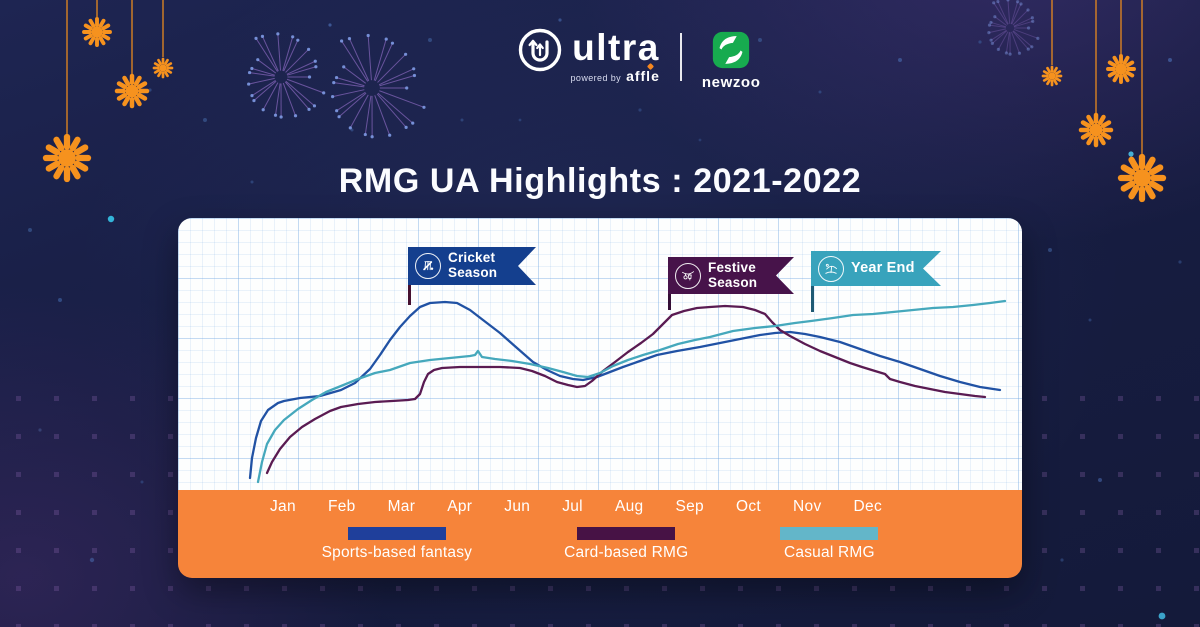 This screenshot has height=627, width=1200. What do you see at coordinates (680, 57) in the screenshot?
I see `logo-divider` at bounding box center [680, 57].